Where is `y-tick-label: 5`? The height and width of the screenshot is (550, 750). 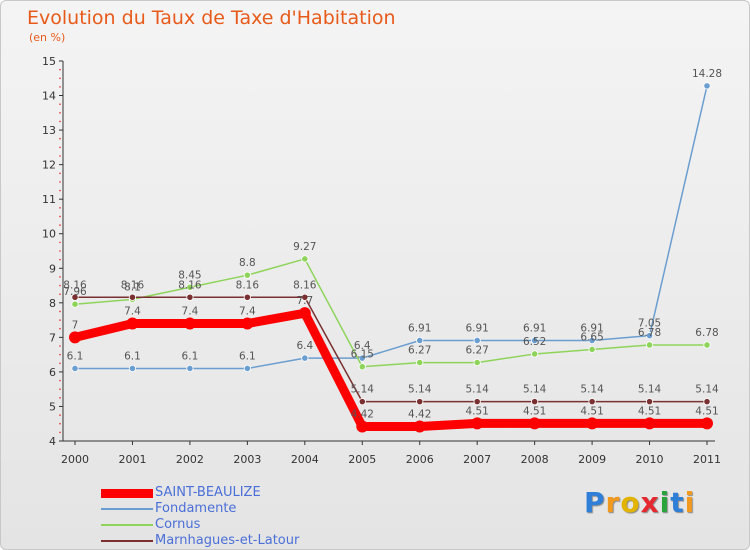
y-tick-label: 5 is located at coordinates (52, 406).